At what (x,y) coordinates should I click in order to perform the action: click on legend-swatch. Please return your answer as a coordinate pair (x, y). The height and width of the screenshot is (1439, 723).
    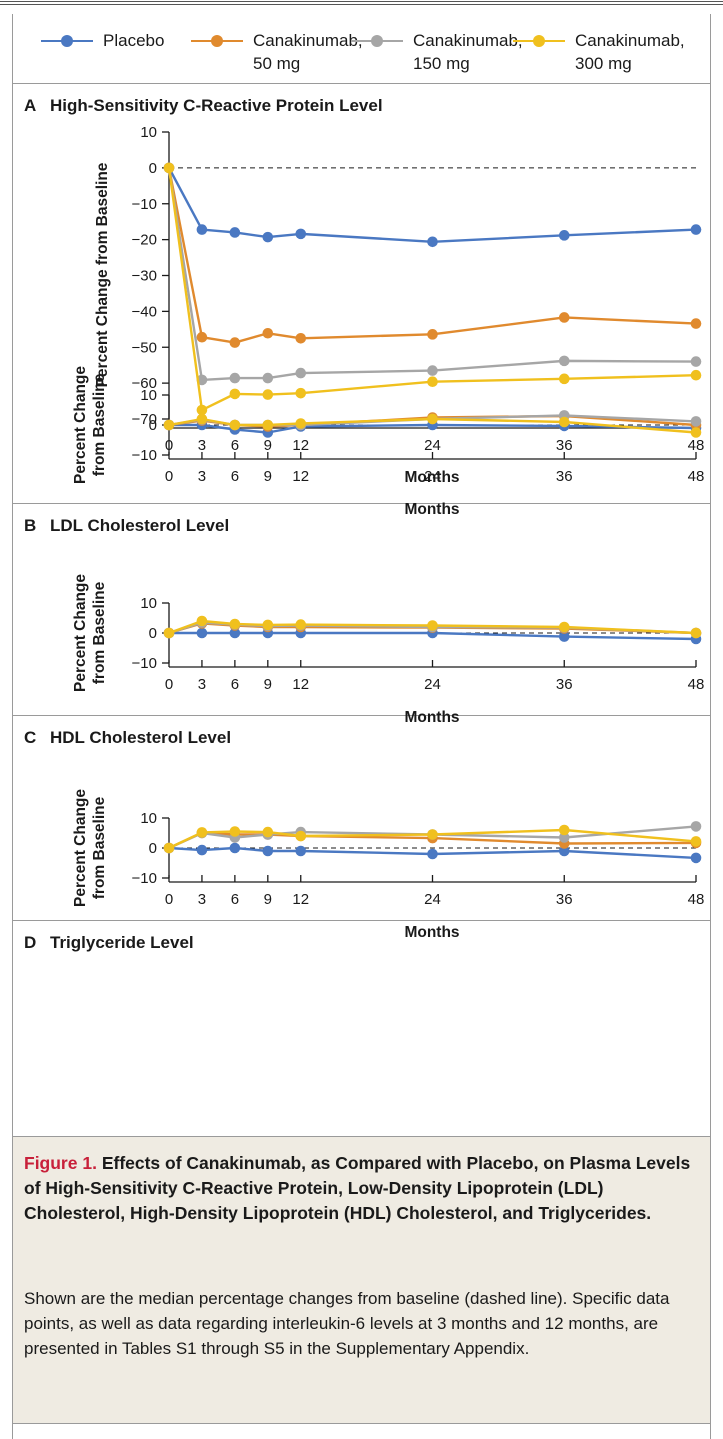
    Looking at the image, I should click on (539, 41).